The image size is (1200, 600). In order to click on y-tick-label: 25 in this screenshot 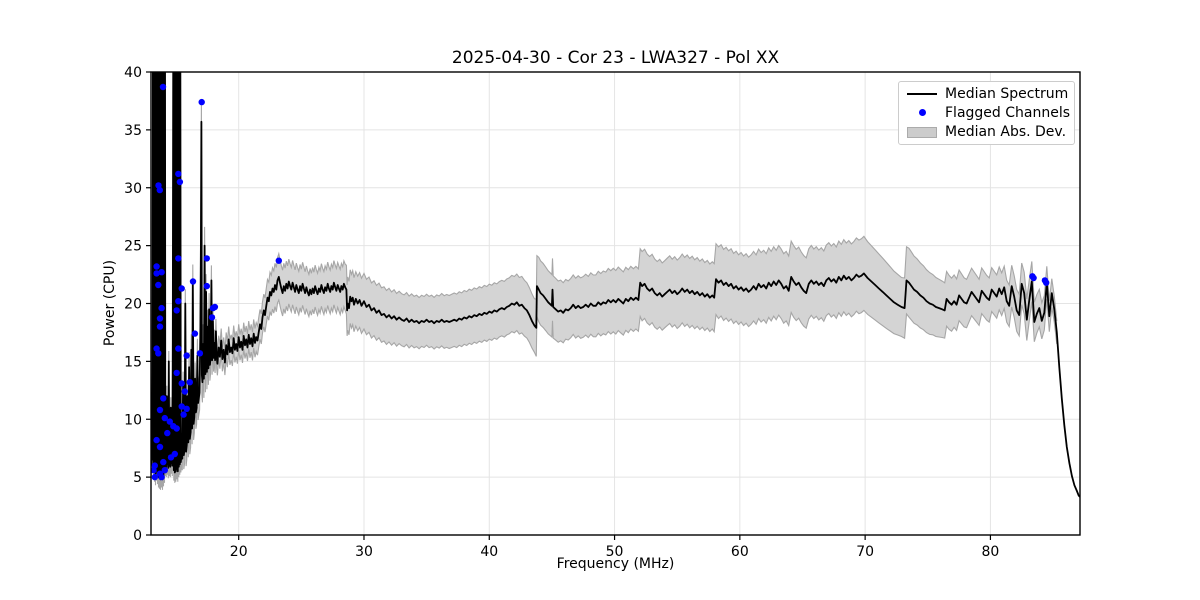, I will do `click(133, 247)`.